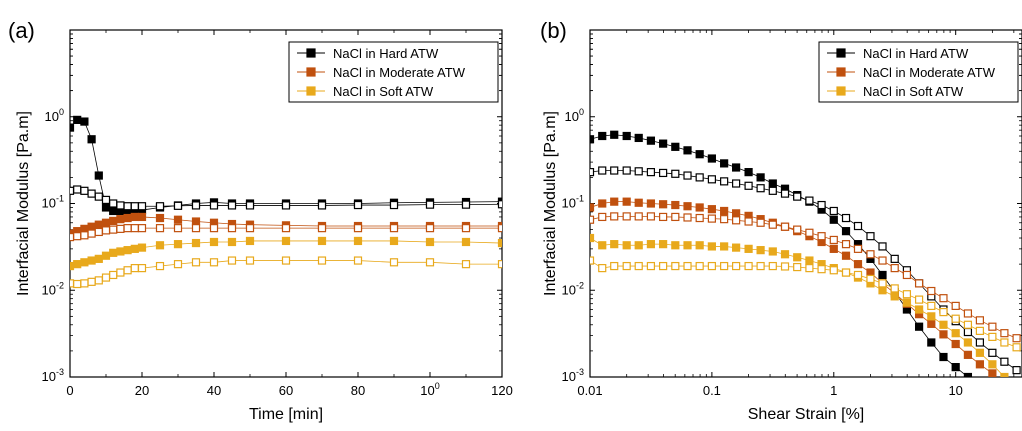 This screenshot has width=1022, height=431. Describe the element at coordinates (553, 30) in the screenshot. I see `panel-label: (b)` at that location.